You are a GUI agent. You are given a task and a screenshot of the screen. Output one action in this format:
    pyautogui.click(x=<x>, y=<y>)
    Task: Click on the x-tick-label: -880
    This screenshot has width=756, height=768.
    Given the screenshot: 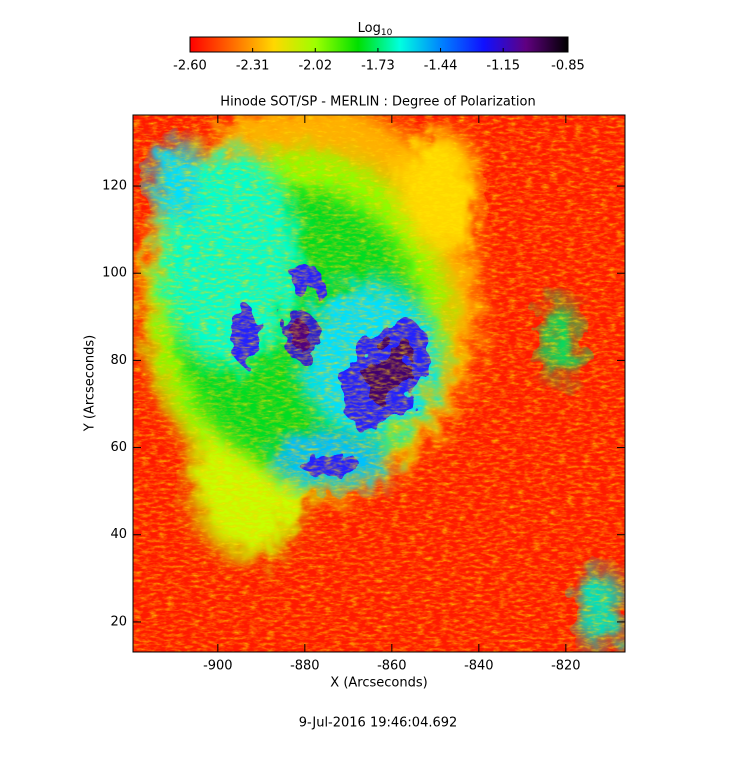 What is the action you would take?
    pyautogui.click(x=305, y=666)
    